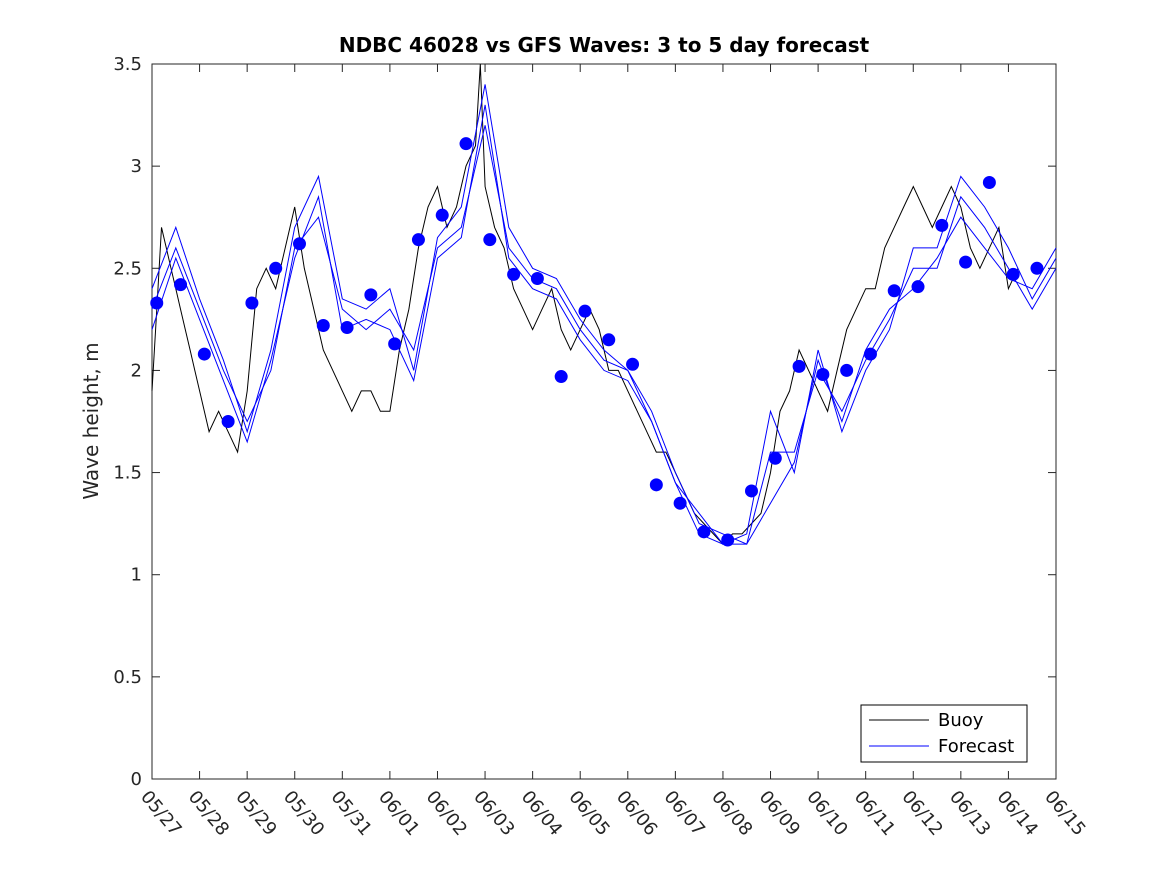 This screenshot has width=1167, height=880. What do you see at coordinates (136, 370) in the screenshot?
I see `y-tick-label: 2` at bounding box center [136, 370].